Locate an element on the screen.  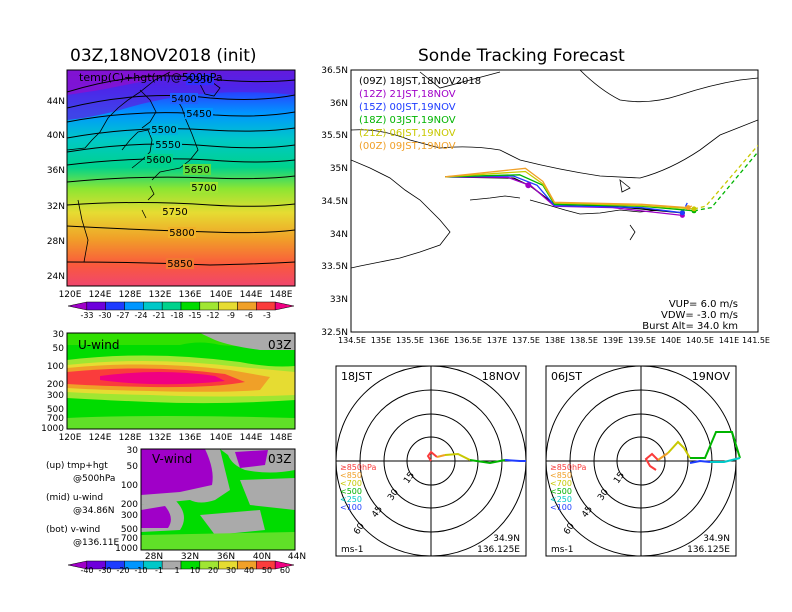
contour-label: 5700 is located at coordinates (203, 188).